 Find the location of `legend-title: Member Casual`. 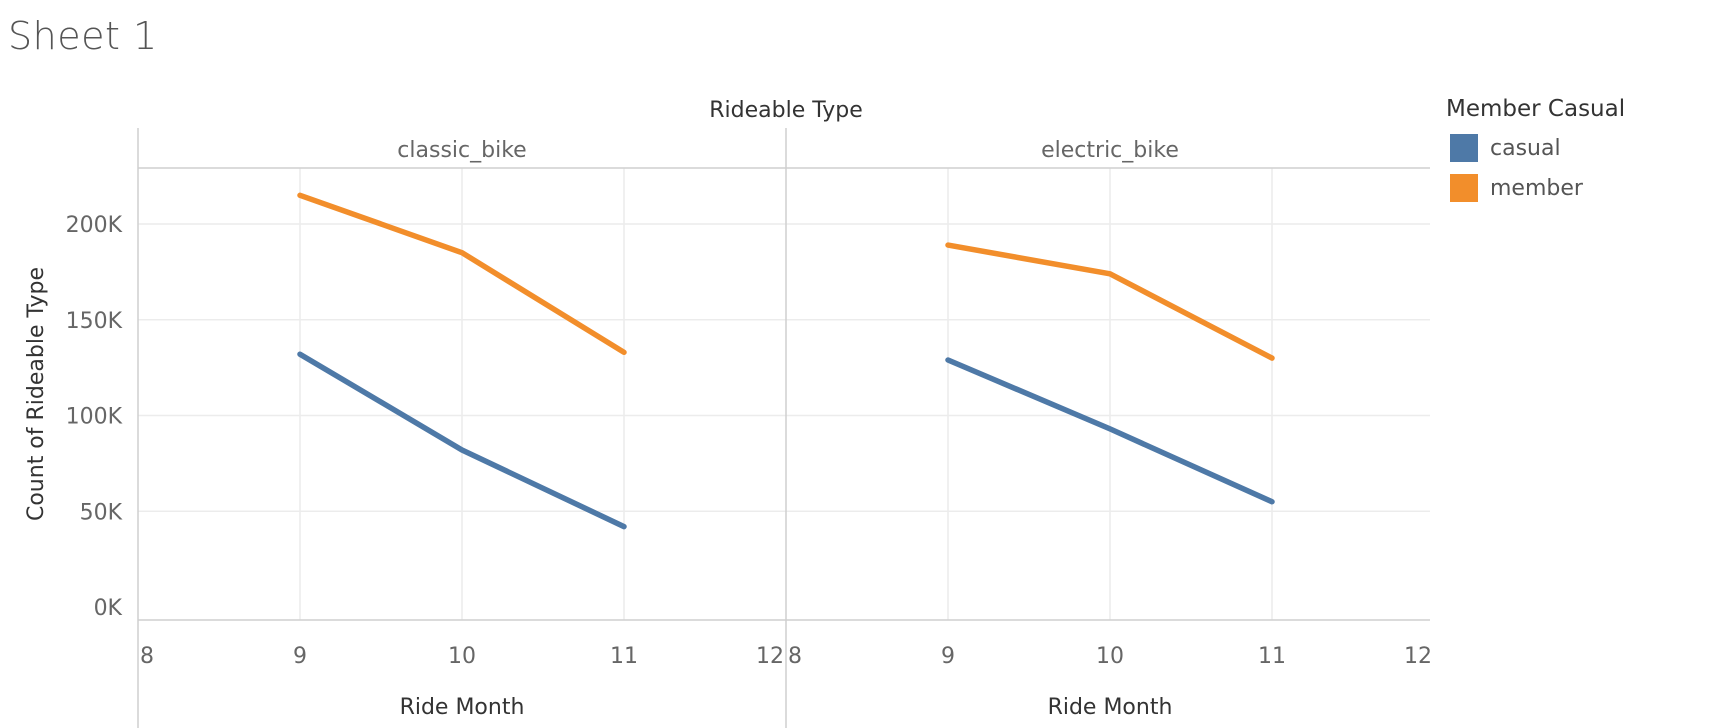

legend-title: Member Casual is located at coordinates (1536, 109).